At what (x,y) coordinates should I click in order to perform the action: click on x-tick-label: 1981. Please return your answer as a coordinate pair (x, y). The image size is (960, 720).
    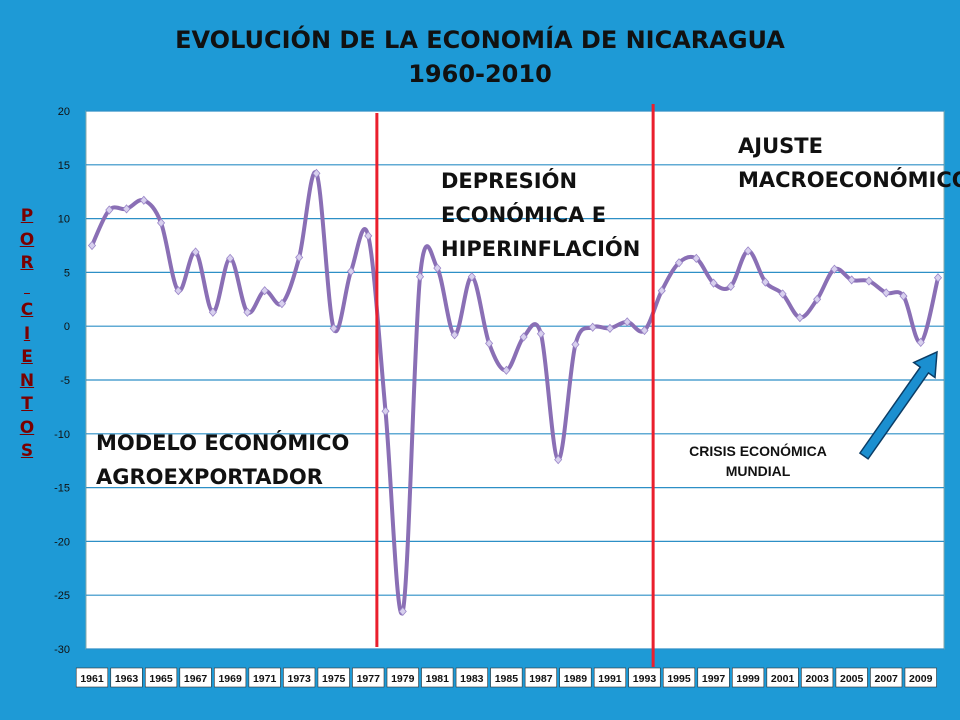
    Looking at the image, I should click on (438, 679).